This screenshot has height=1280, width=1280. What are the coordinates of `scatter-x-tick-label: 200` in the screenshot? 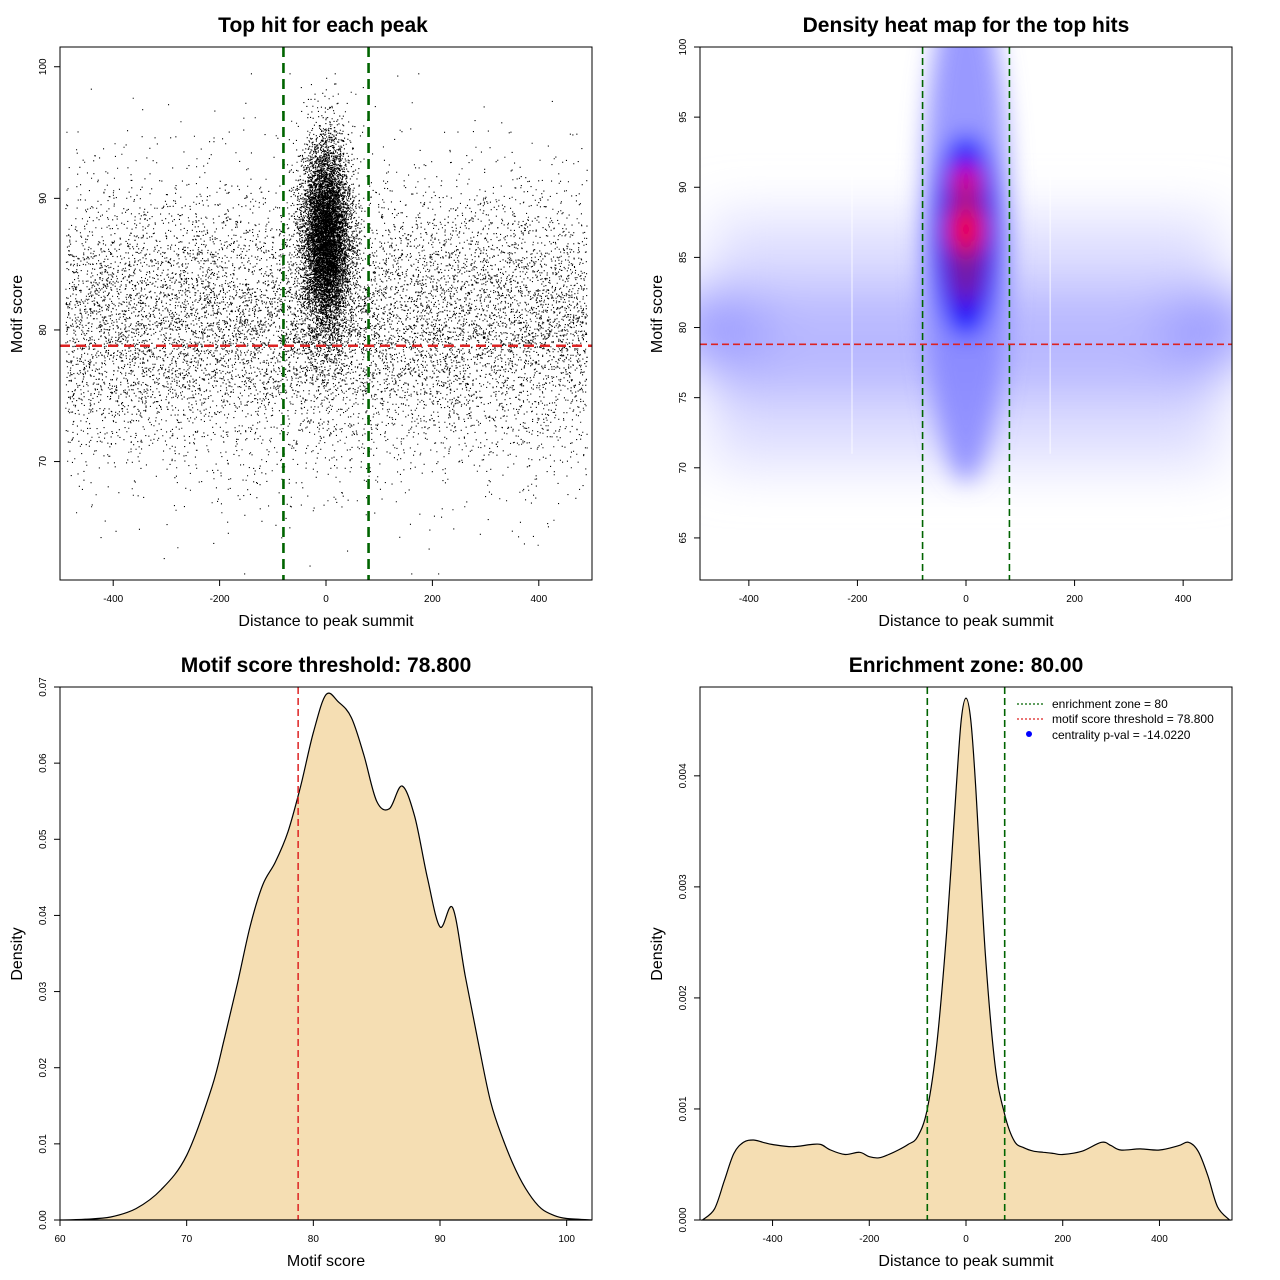 It's located at (432, 599).